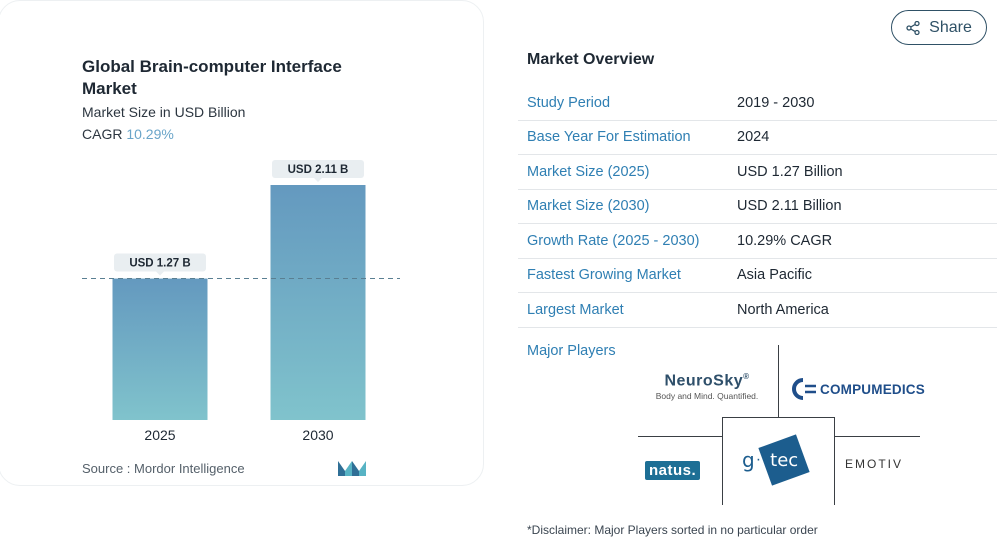 The height and width of the screenshot is (552, 997). Describe the element at coordinates (776, 102) in the screenshot. I see `overview-row-value: 2019 - 2030` at that location.